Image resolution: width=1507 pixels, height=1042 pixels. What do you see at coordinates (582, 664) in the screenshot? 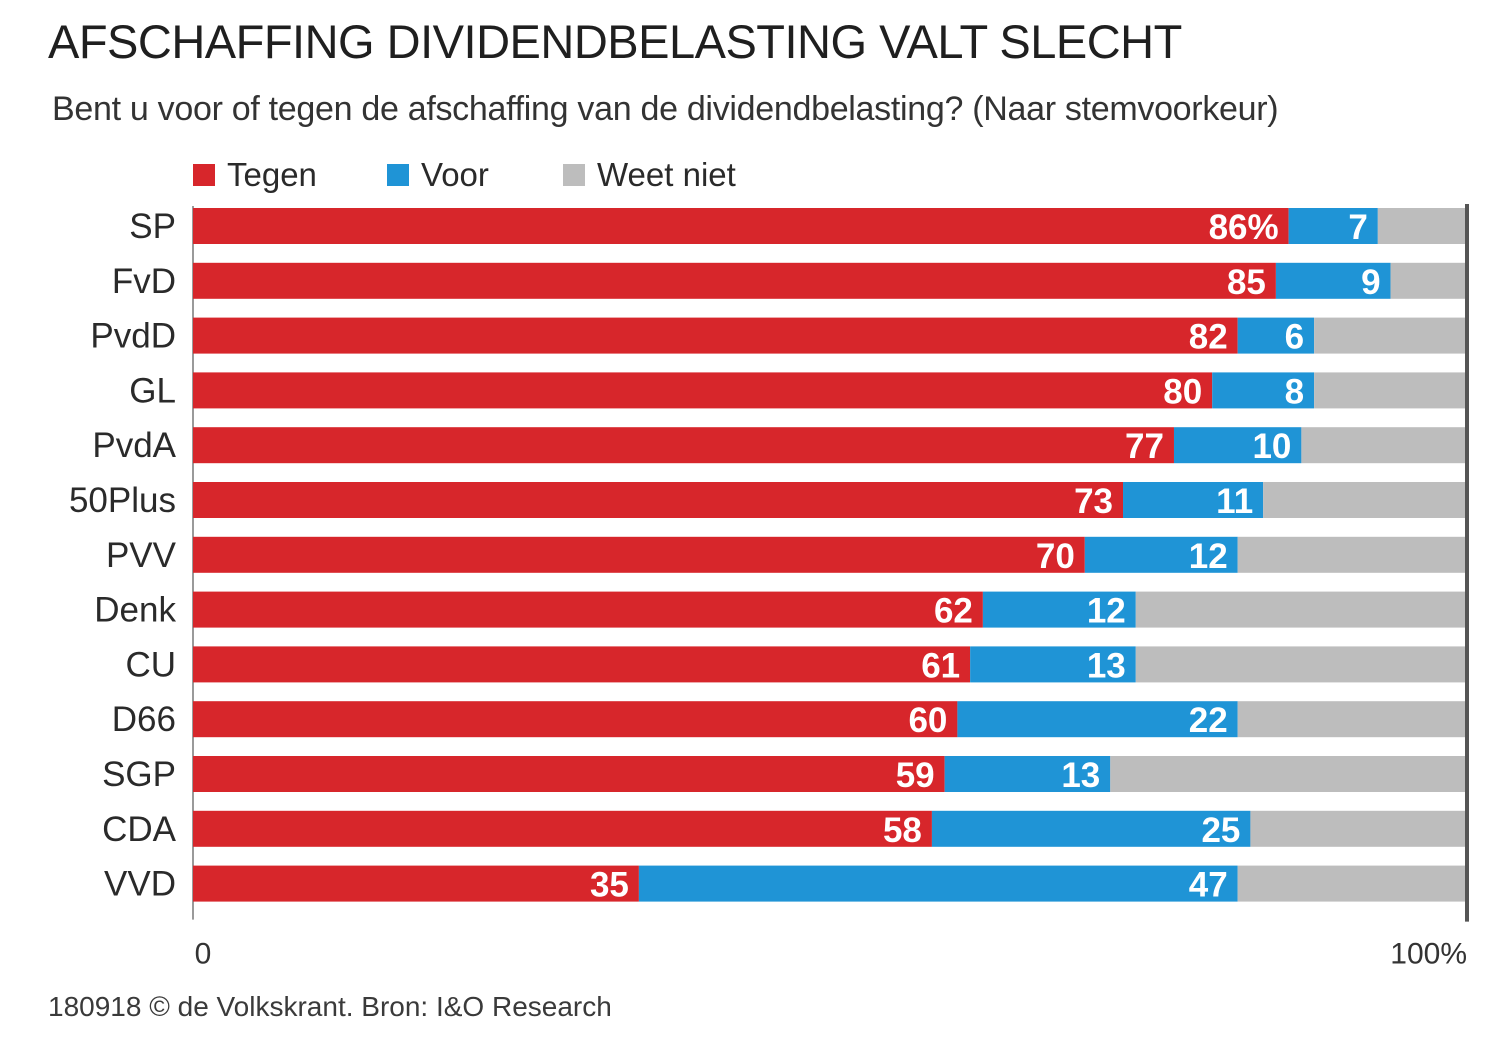
I see `bar-tegen-cu` at bounding box center [582, 664].